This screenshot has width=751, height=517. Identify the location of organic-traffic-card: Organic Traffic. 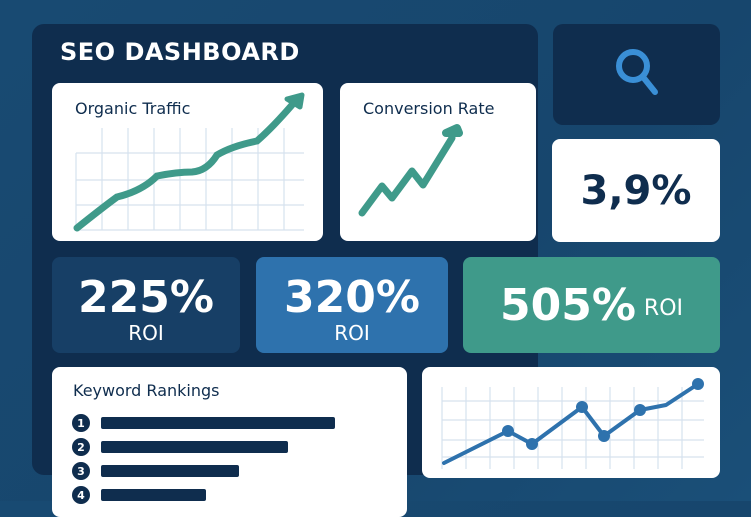
(187, 162).